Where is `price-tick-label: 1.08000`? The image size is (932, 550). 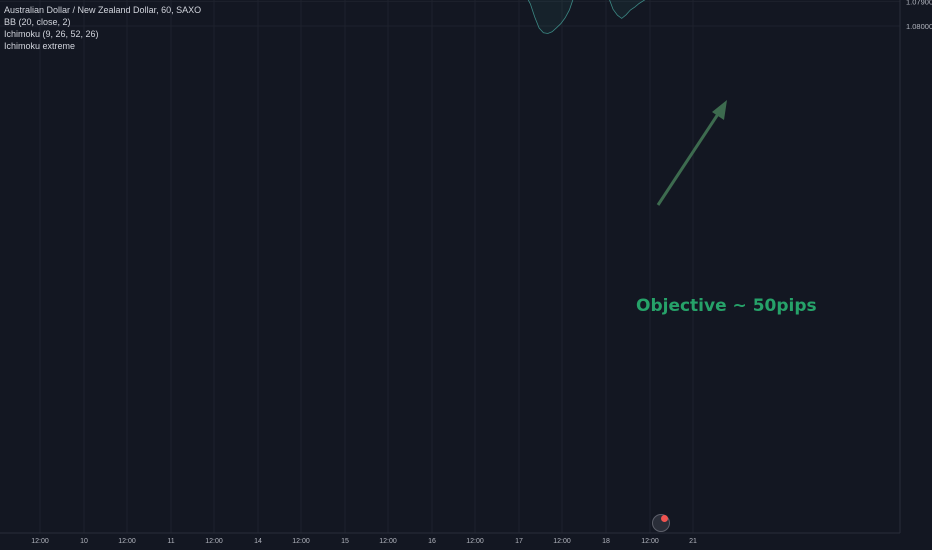 price-tick-label: 1.08000 is located at coordinates (919, 26).